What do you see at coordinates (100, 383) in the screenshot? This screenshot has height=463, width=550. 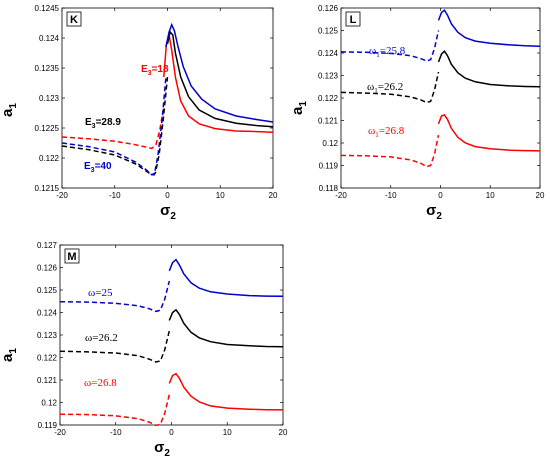 I see `series-annotation: ω=26.8` at bounding box center [100, 383].